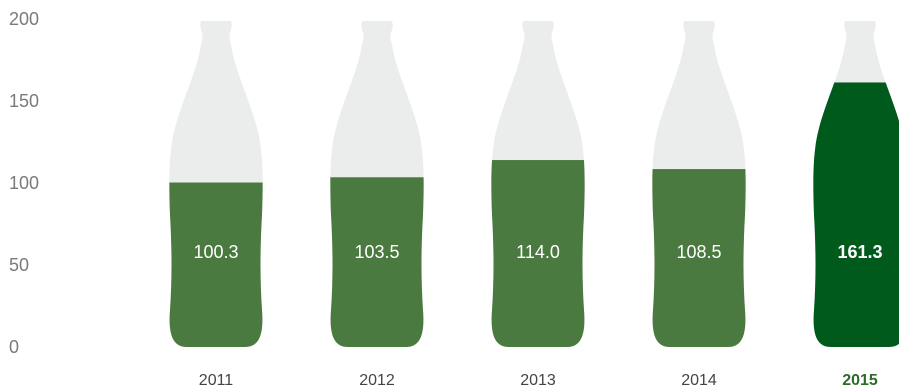  Describe the element at coordinates (698, 252) in the screenshot. I see `data-label: 108.5` at that location.